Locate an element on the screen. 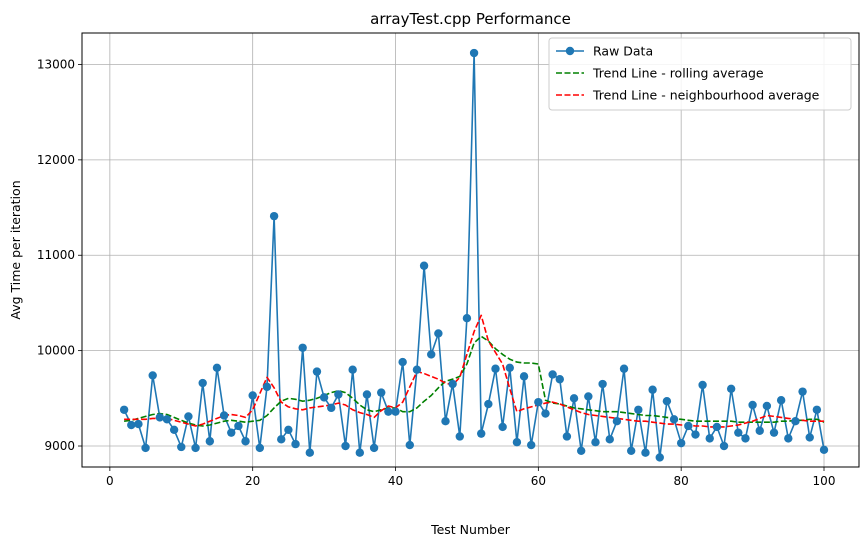 This screenshot has width=868, height=547. legend-label: Trend Line - rolling average is located at coordinates (678, 73).